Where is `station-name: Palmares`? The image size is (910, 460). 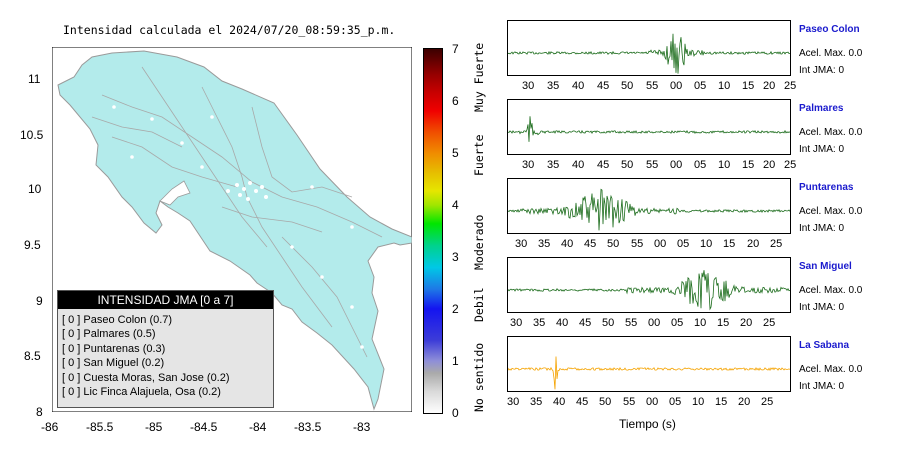 station-name: Palmares is located at coordinates (821, 108).